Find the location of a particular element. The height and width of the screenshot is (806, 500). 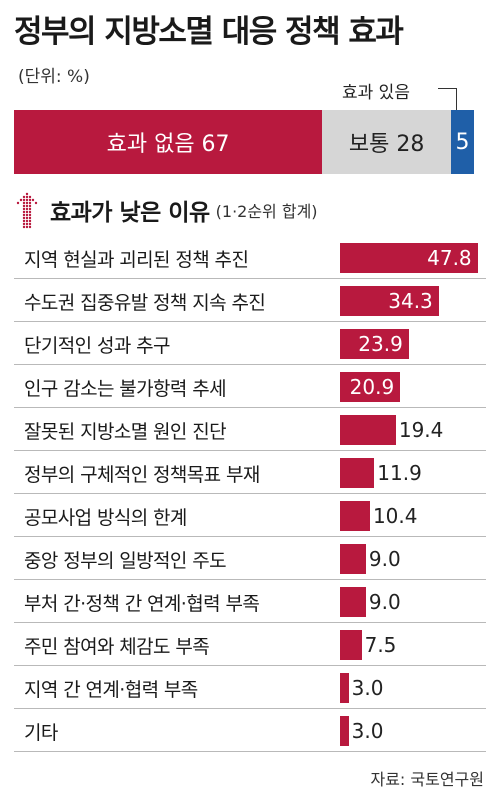

chart-row: 단기적인 성과 추구 23.9 is located at coordinates (250, 343).